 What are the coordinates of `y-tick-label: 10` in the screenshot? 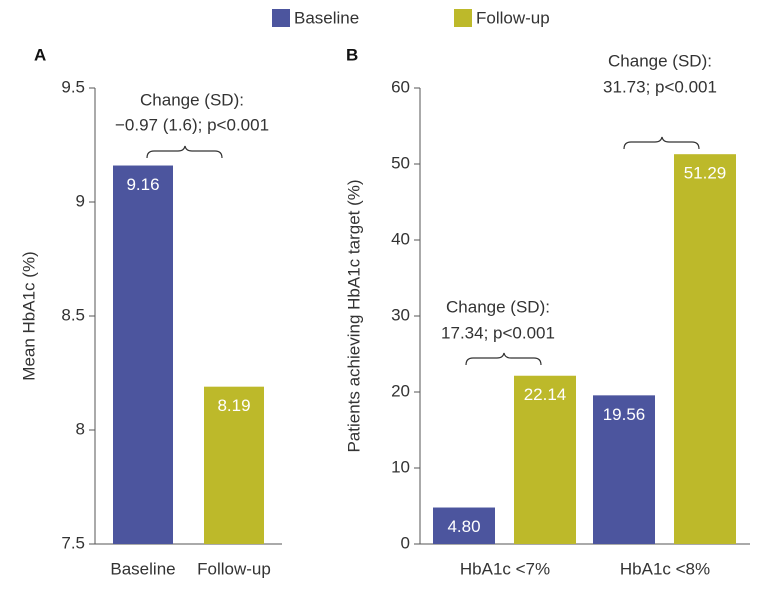 It's located at (400, 466).